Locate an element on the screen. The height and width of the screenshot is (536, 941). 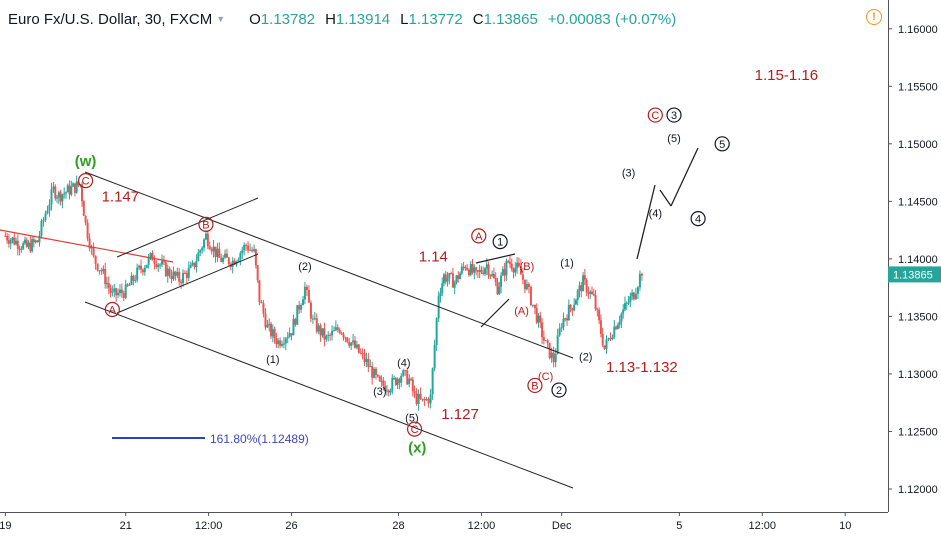
wave-circle-label: A is located at coordinates (479, 237).